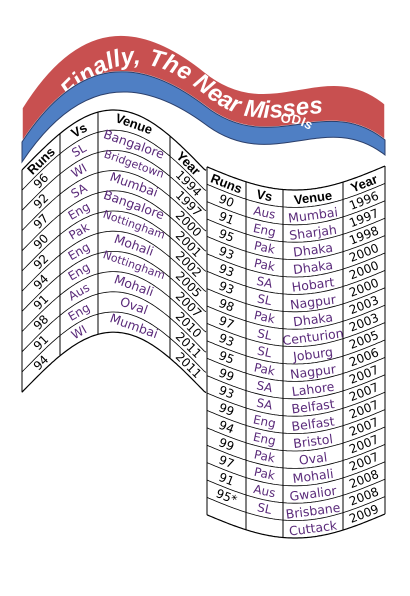 This screenshot has width=410, height=596. I want to click on tests-cell-vs: Pak, so click(78, 231).